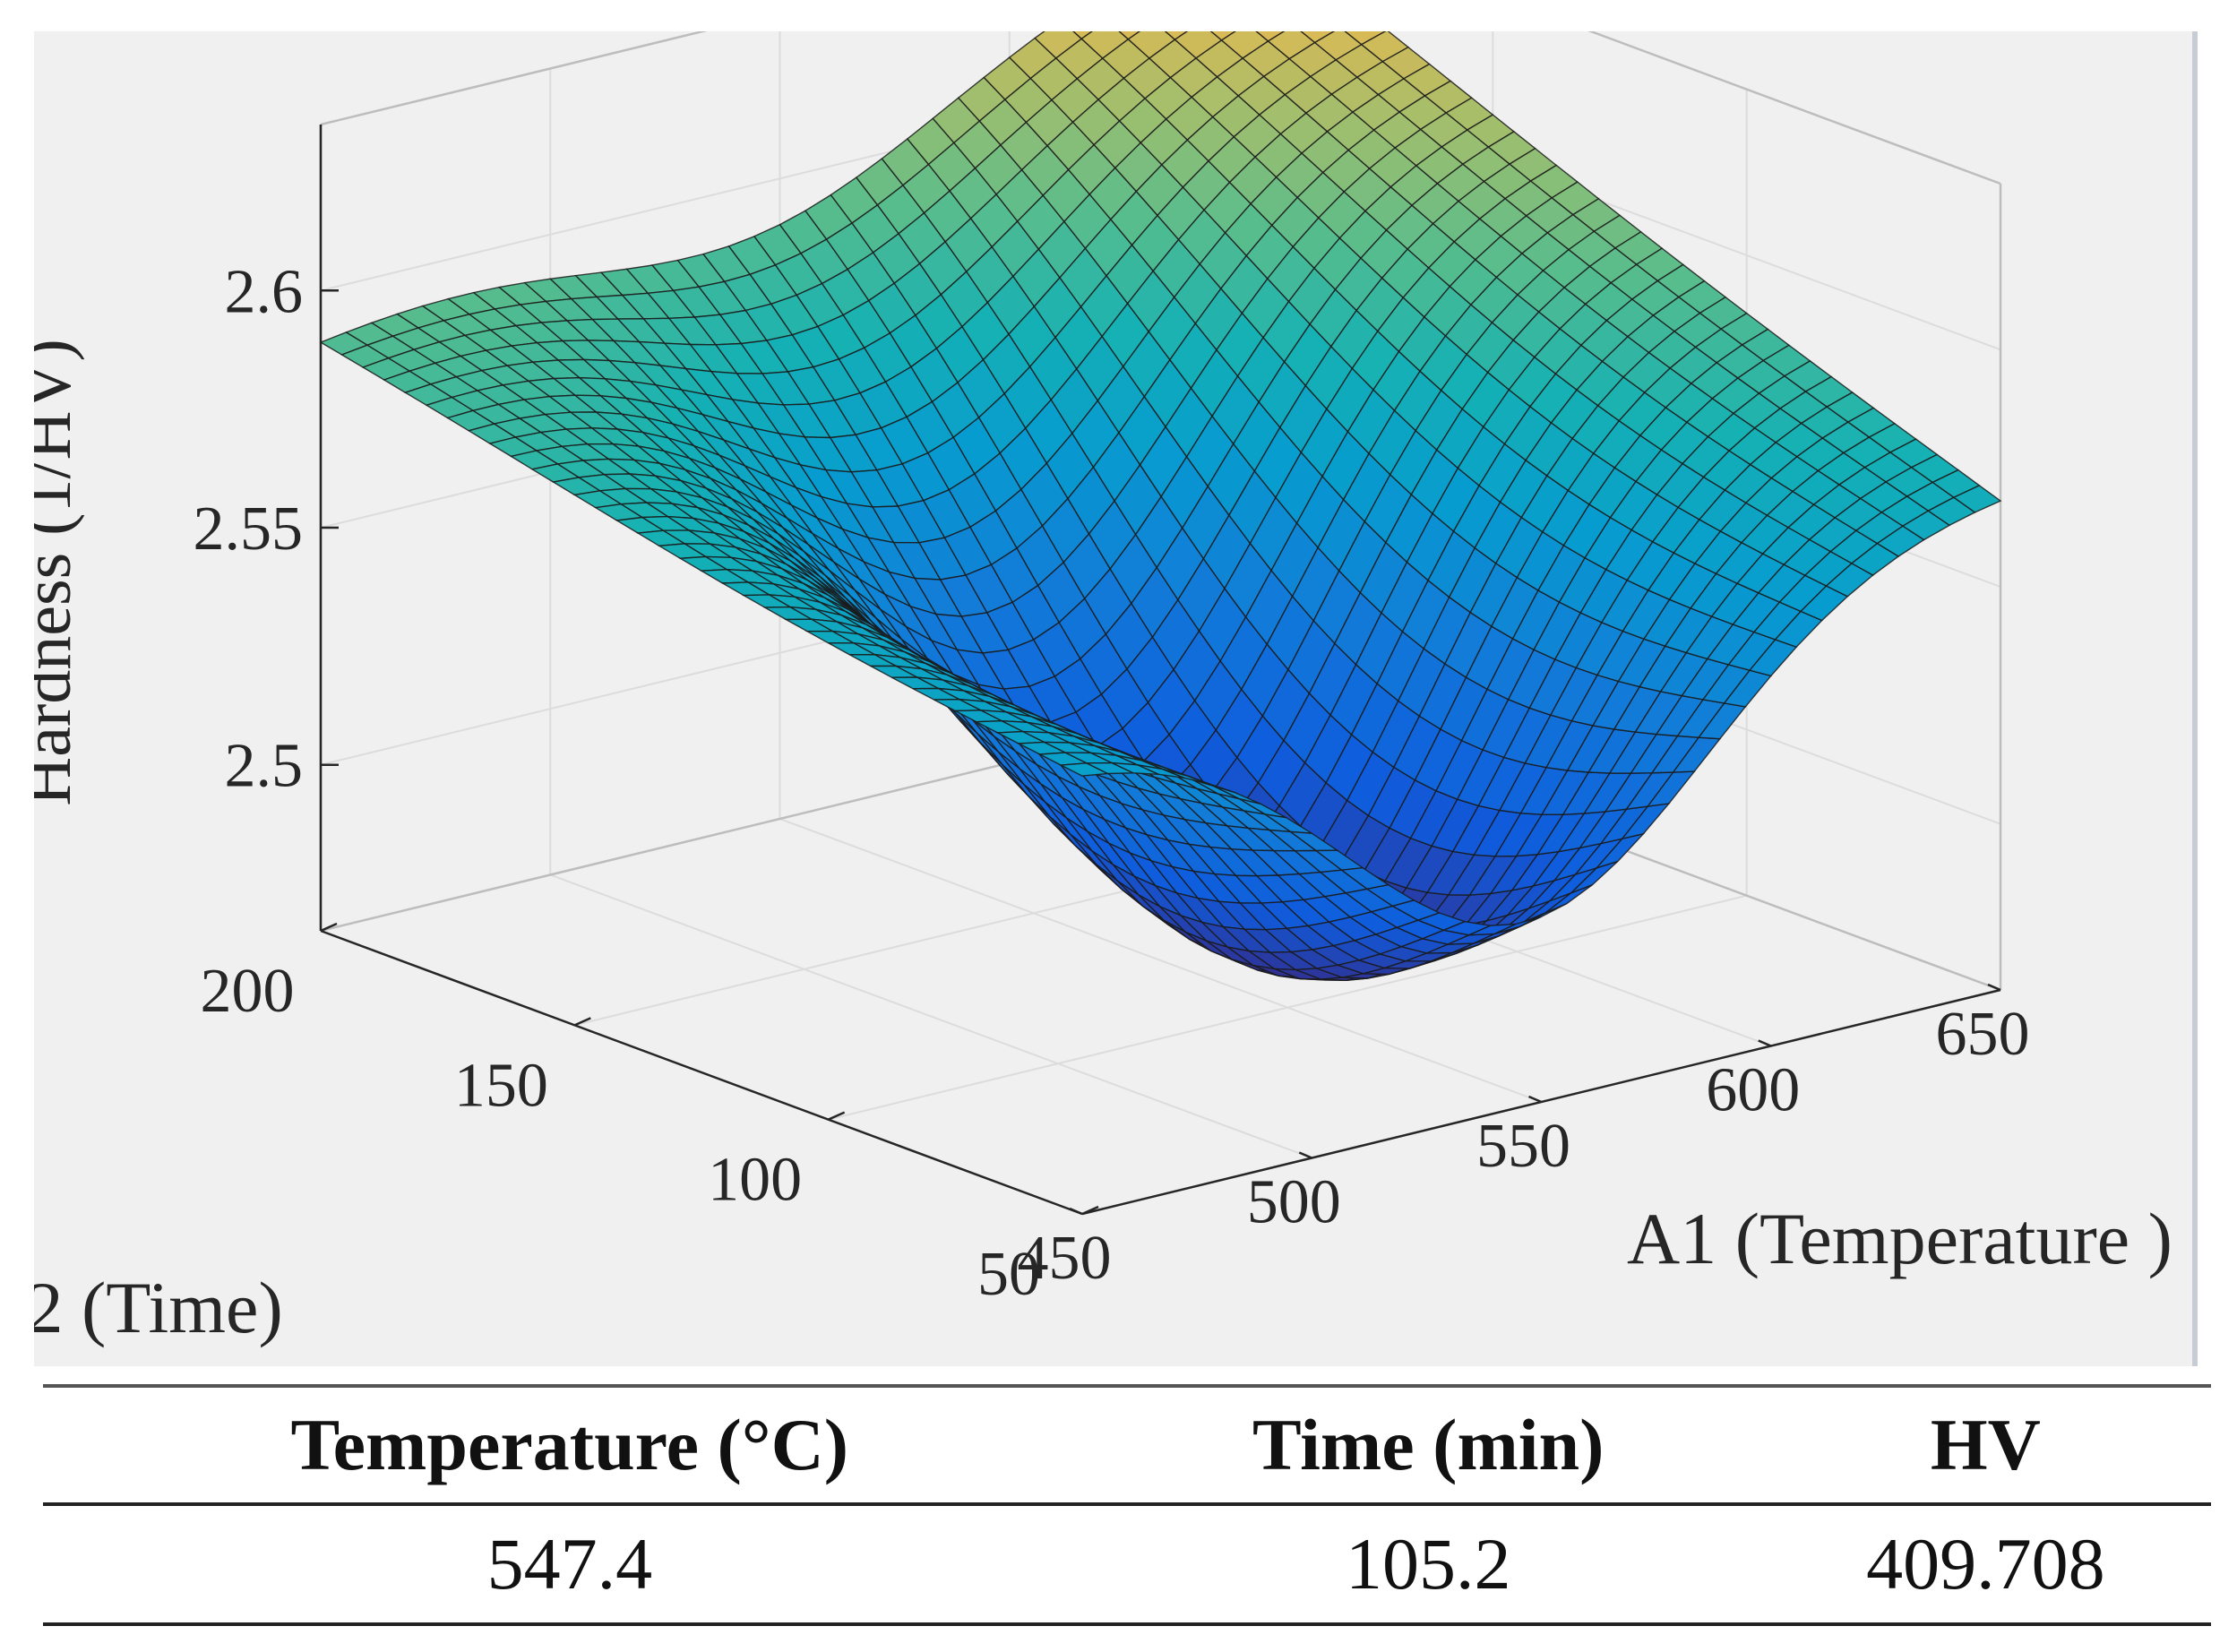 The width and height of the screenshot is (2237, 1652). What do you see at coordinates (501, 1085) in the screenshot?
I see `y-tick-label: 150` at bounding box center [501, 1085].